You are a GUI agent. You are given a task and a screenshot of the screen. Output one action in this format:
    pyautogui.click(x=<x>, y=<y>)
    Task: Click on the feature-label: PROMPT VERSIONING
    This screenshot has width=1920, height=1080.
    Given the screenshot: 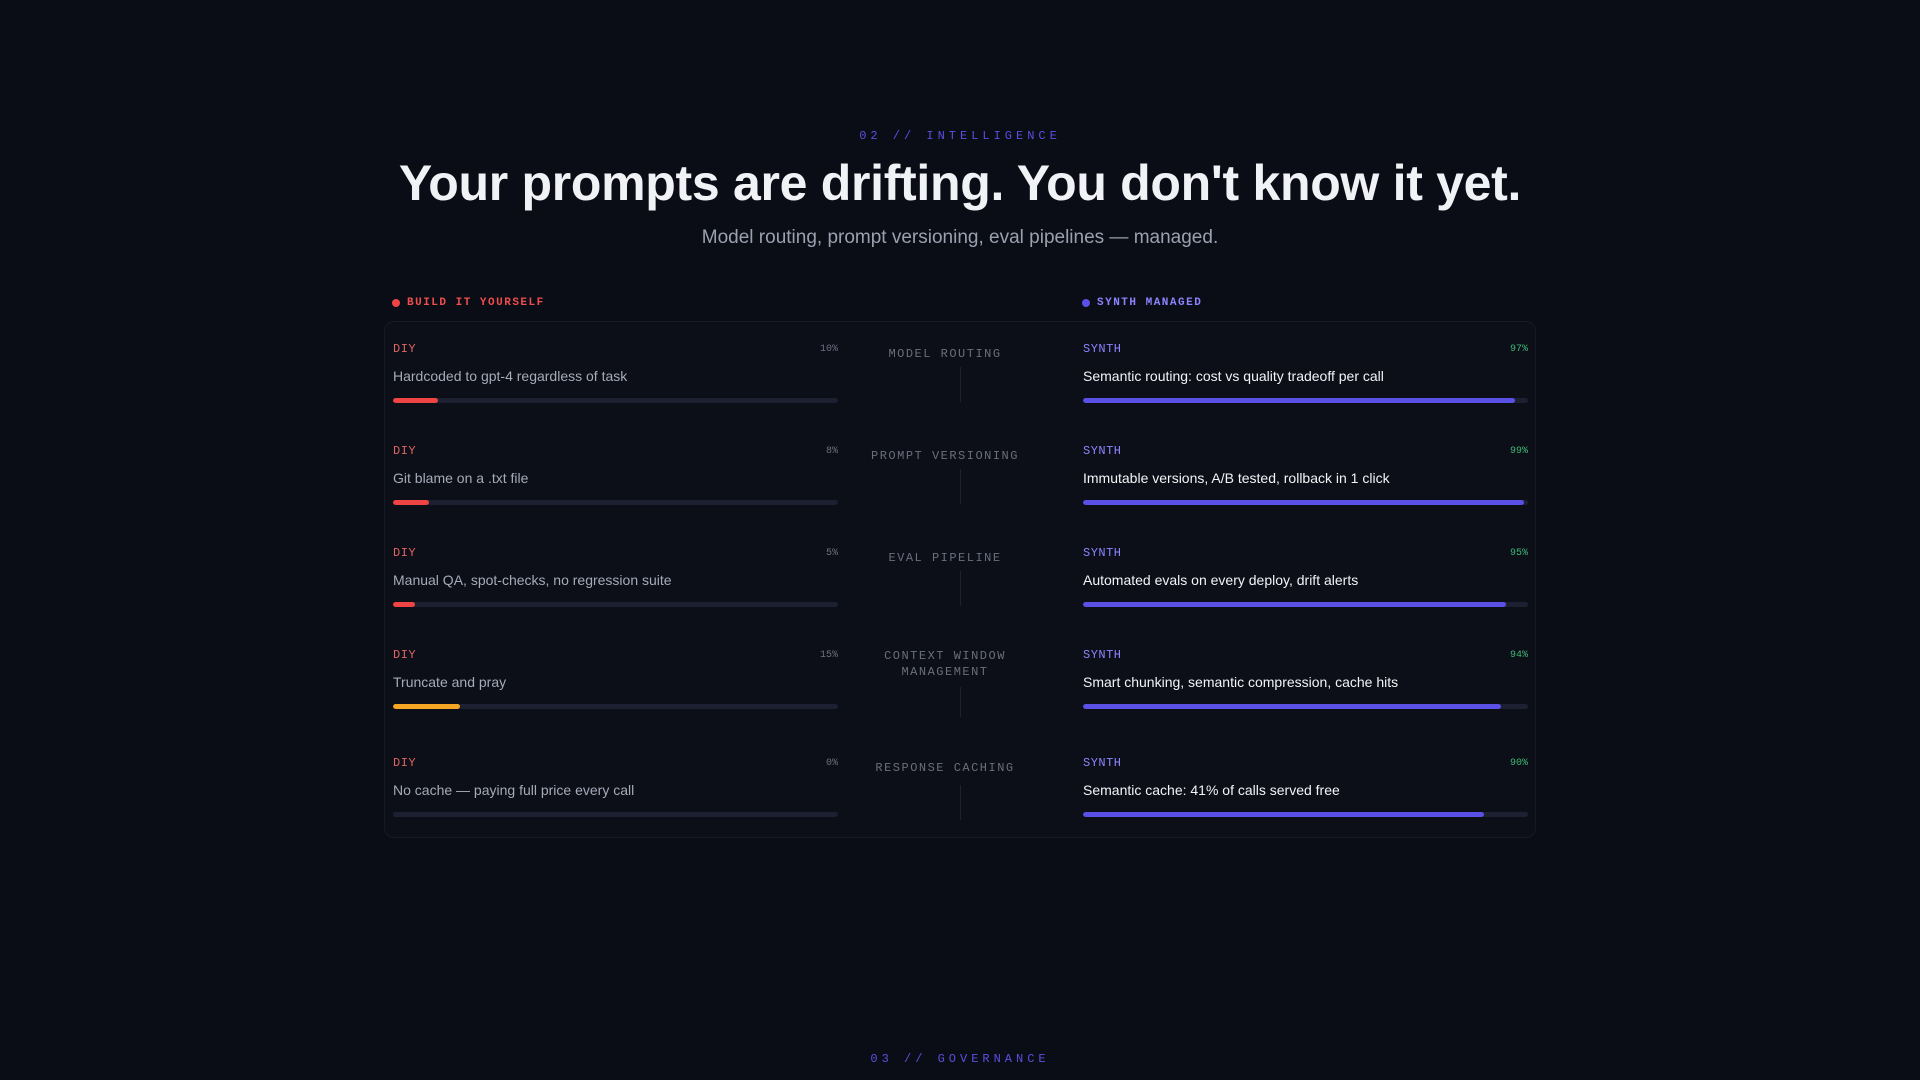 What is the action you would take?
    pyautogui.click(x=945, y=456)
    